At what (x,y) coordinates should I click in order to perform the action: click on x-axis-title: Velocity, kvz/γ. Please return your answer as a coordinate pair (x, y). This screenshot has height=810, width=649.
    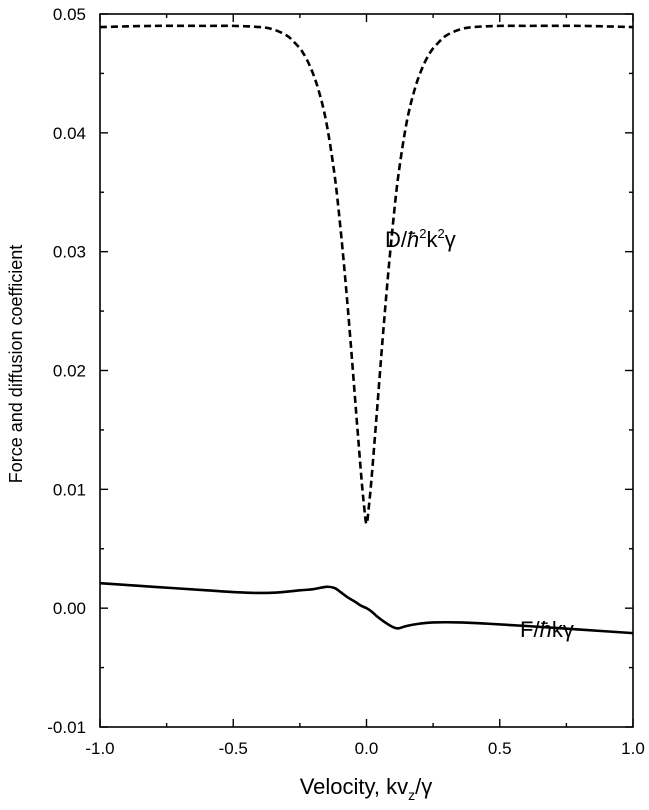
    Looking at the image, I should click on (366, 788).